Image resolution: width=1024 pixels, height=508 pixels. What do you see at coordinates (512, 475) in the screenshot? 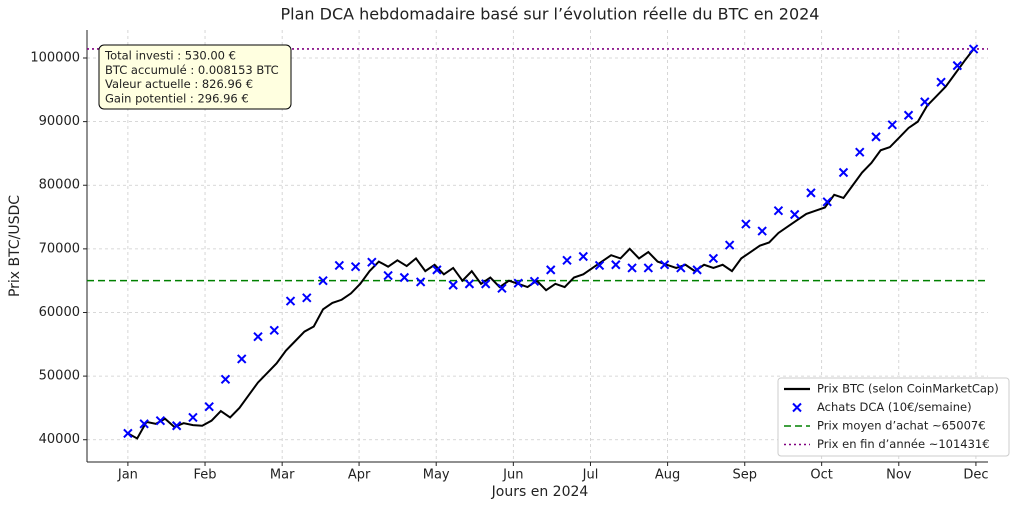
I see `x-tick-label: Jun` at bounding box center [512, 475].